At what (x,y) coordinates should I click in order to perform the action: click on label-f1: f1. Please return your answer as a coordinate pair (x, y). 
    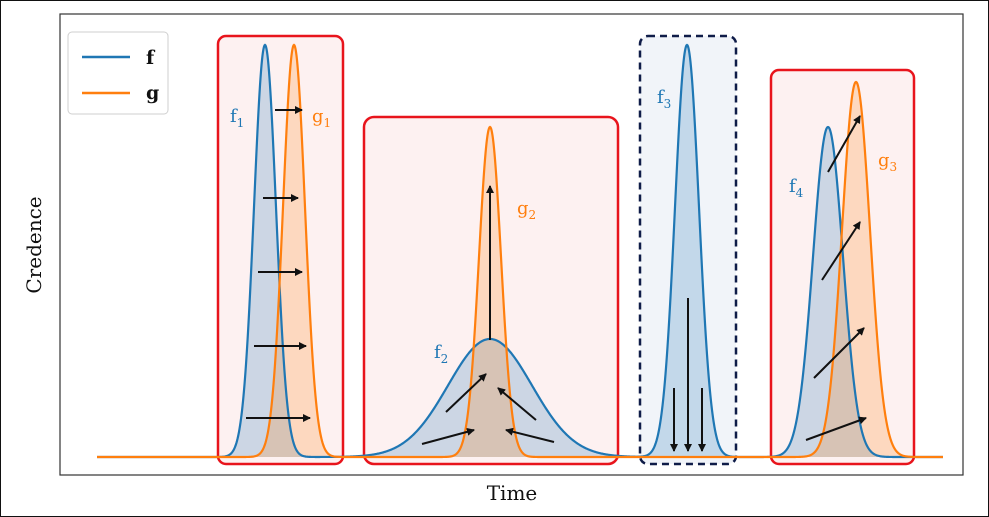
    Looking at the image, I should click on (237, 118).